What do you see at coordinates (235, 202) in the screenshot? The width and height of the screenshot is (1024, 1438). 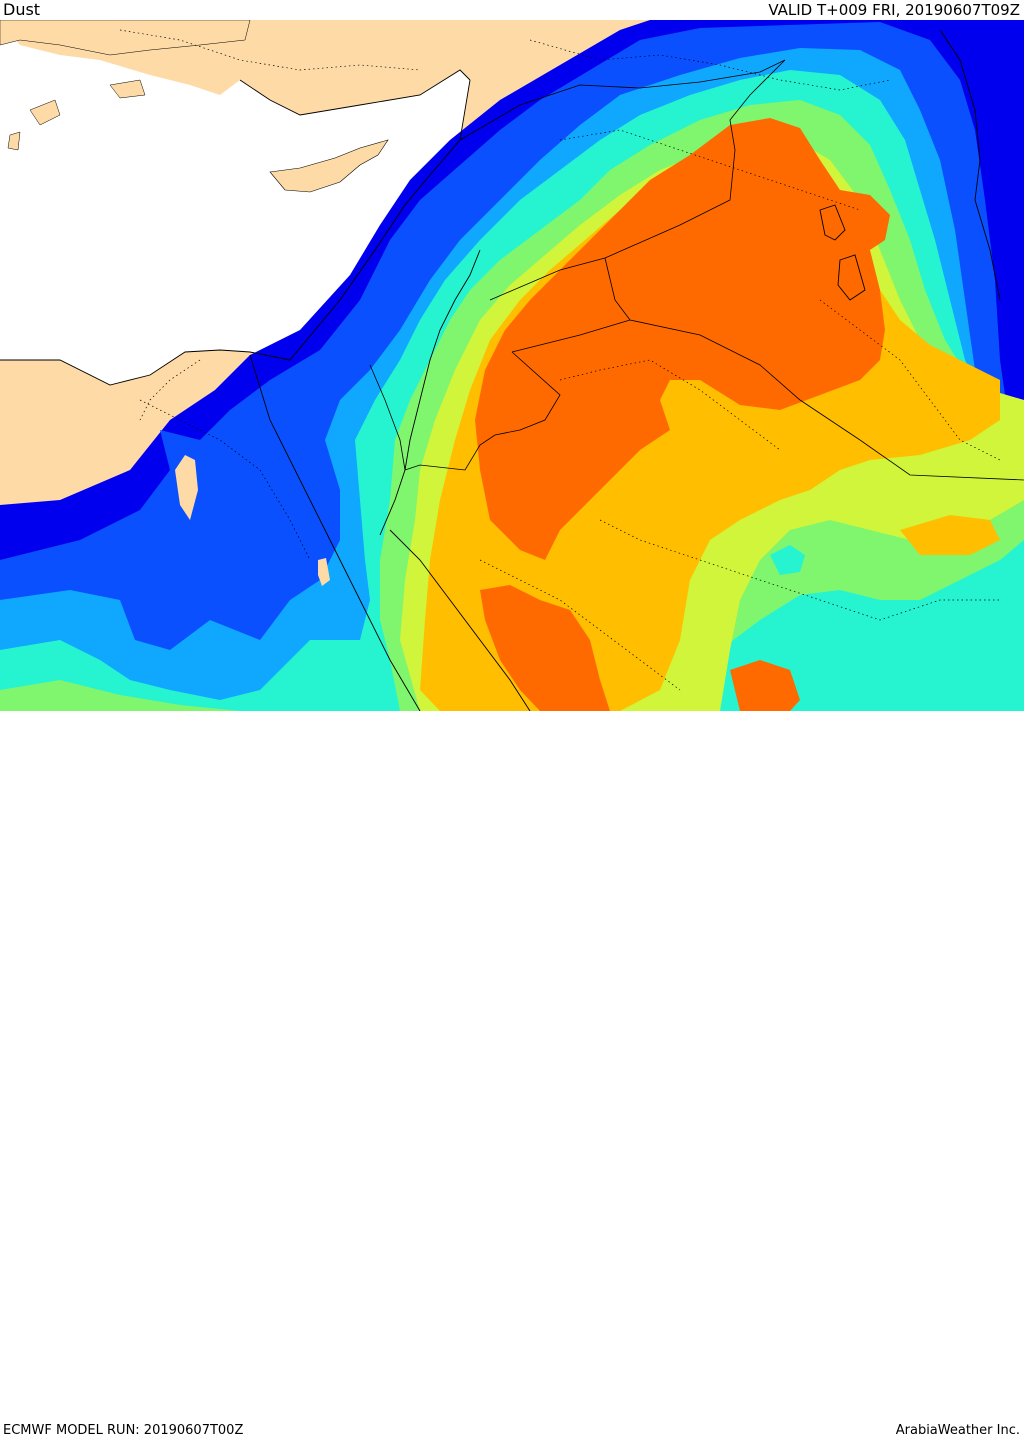 I see `mediterranean-sea` at bounding box center [235, 202].